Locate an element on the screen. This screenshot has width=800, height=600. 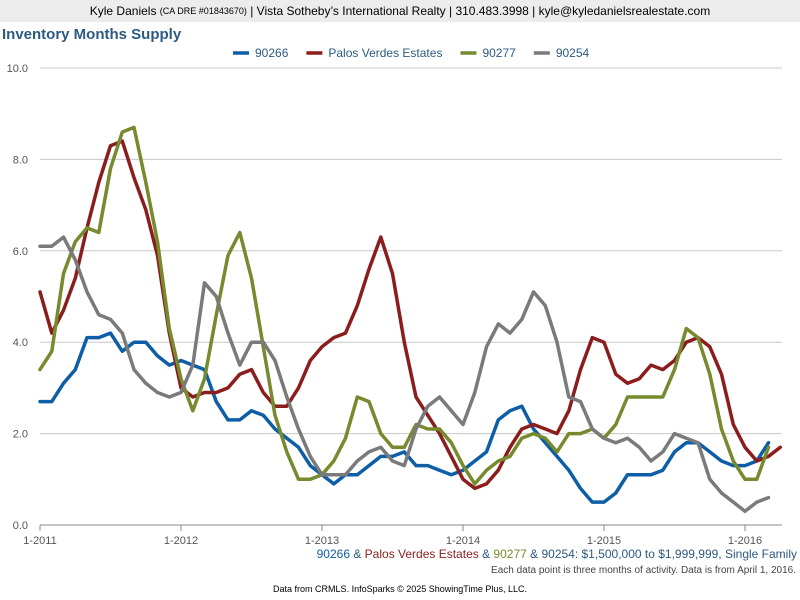
x-tick-label: 1-2013 is located at coordinates (322, 540).